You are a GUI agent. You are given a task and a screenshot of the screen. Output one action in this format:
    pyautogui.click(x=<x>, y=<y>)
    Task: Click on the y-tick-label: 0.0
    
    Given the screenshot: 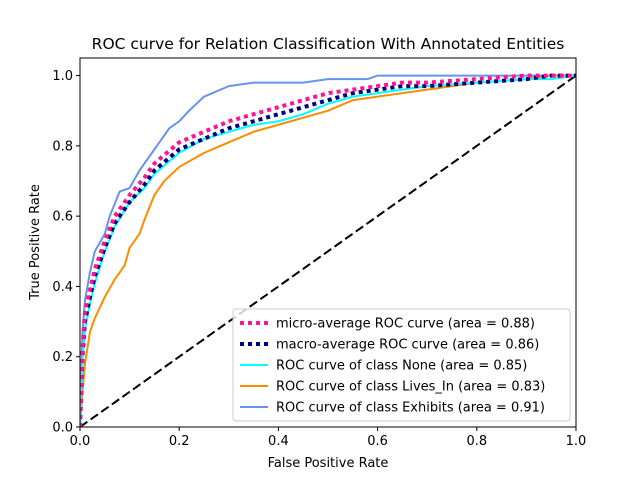 What is the action you would take?
    pyautogui.click(x=62, y=428)
    